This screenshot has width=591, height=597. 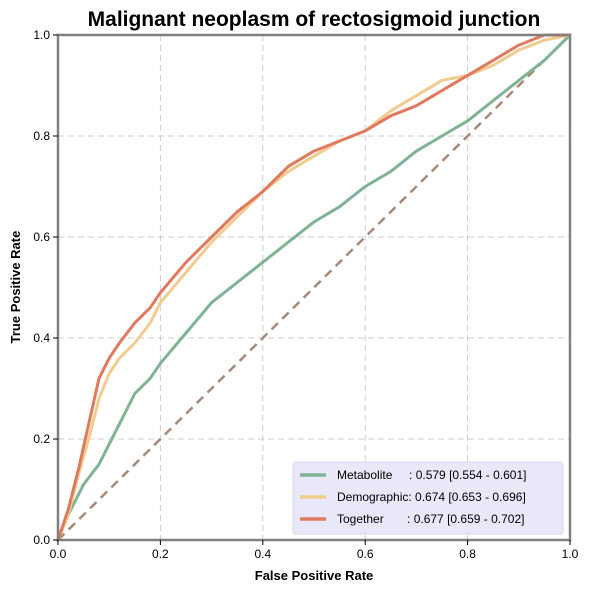 What do you see at coordinates (15, 287) in the screenshot?
I see `y-axis-label: True Positive Rate` at bounding box center [15, 287].